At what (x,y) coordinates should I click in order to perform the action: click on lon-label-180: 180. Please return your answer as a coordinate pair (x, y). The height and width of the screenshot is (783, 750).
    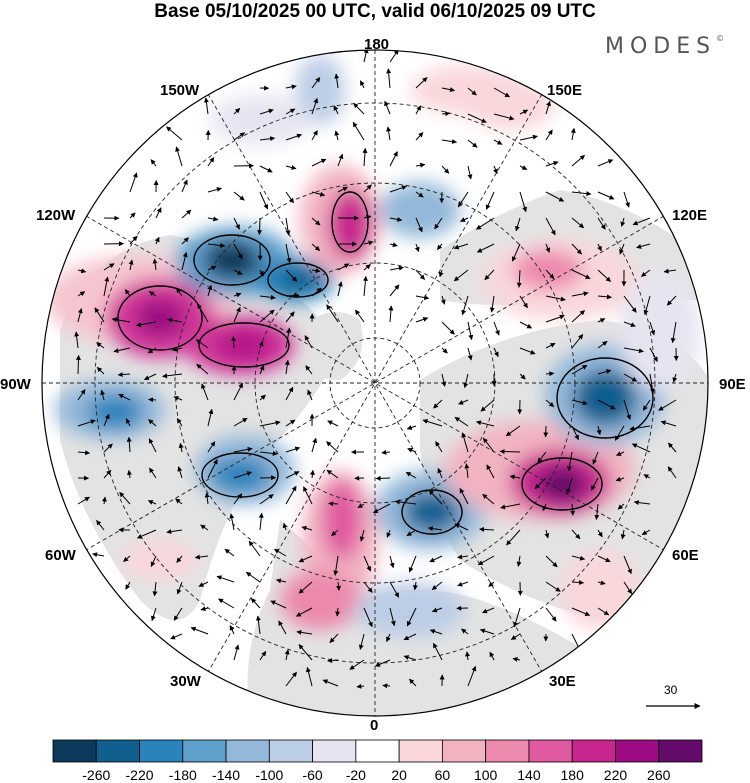
    Looking at the image, I should click on (377, 44).